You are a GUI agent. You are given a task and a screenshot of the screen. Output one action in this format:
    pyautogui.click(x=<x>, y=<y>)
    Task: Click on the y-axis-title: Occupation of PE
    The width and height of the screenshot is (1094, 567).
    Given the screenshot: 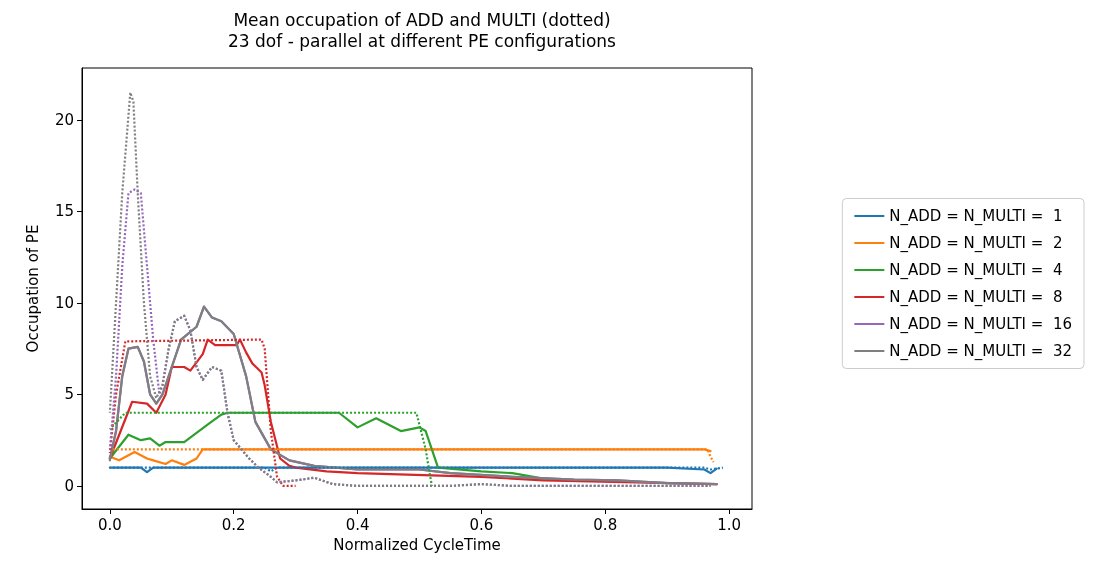 What is the action you would take?
    pyautogui.click(x=32, y=288)
    